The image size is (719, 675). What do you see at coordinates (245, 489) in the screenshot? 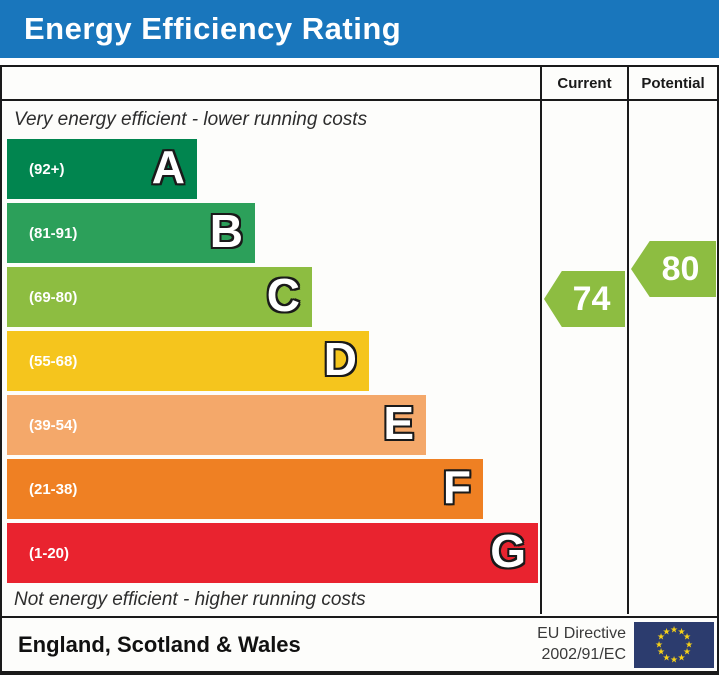
I see `band-f: (21-38) F` at bounding box center [245, 489].